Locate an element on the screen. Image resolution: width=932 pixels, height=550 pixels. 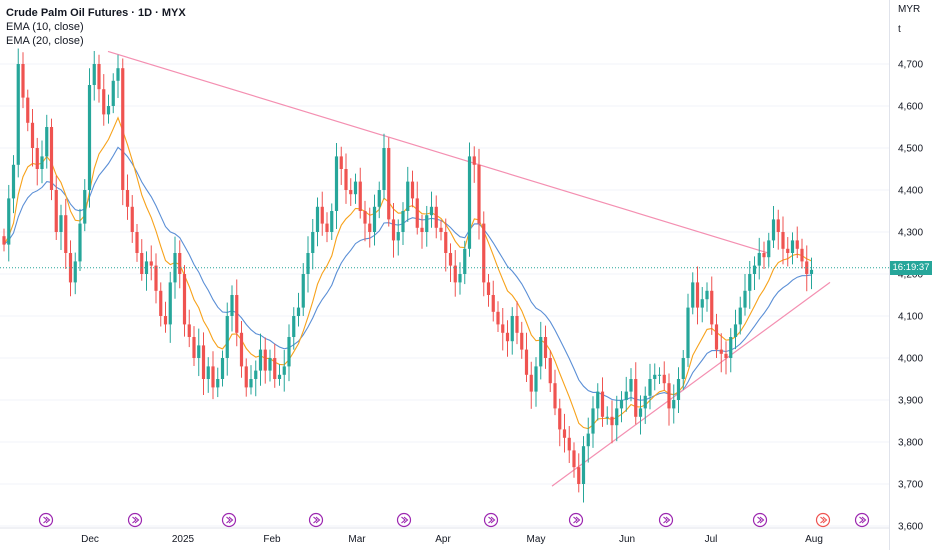
price-tick-label: 3,700 is located at coordinates (910, 485).